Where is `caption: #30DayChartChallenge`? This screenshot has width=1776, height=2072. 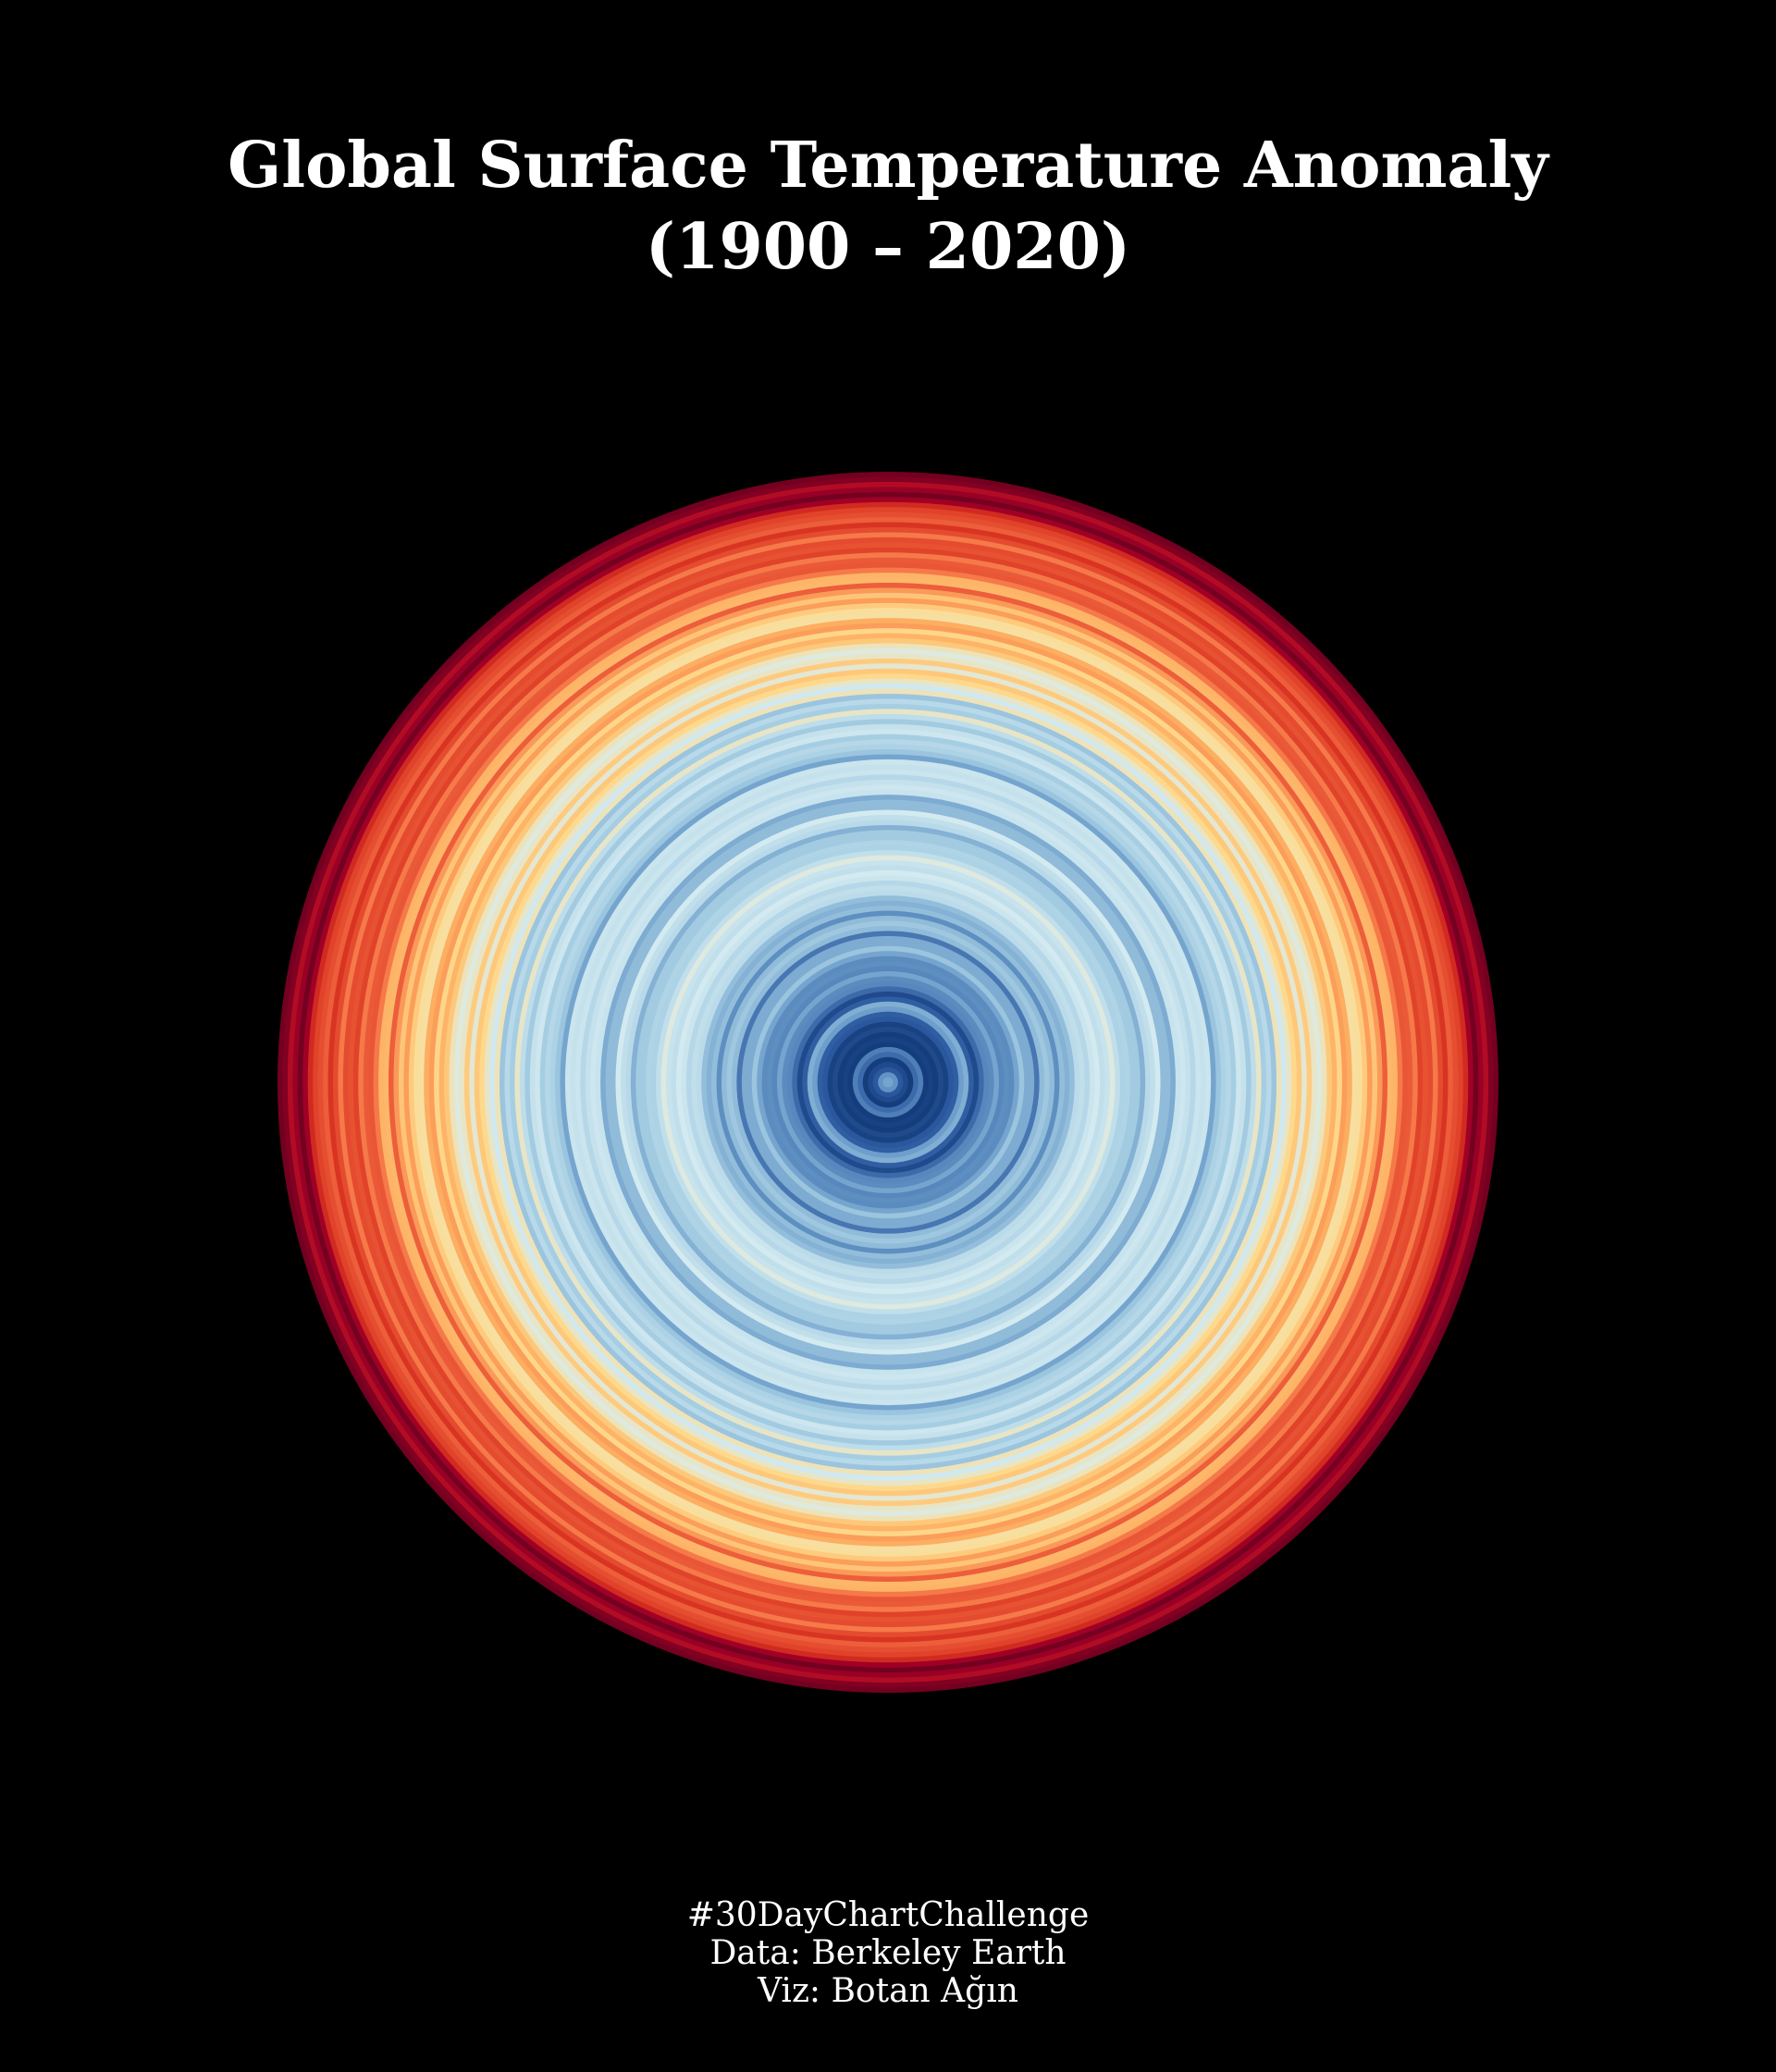 caption: #30DayChartChallenge is located at coordinates (889, 1915).